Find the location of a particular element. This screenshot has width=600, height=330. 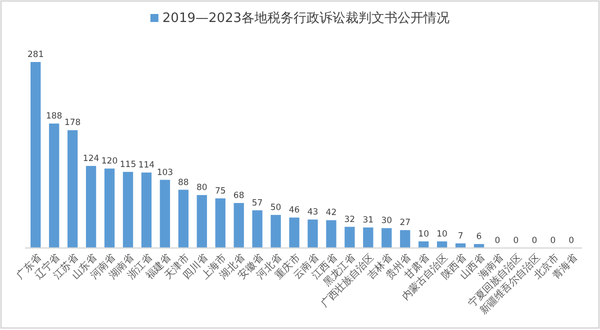

data-label: 80 is located at coordinates (202, 188).